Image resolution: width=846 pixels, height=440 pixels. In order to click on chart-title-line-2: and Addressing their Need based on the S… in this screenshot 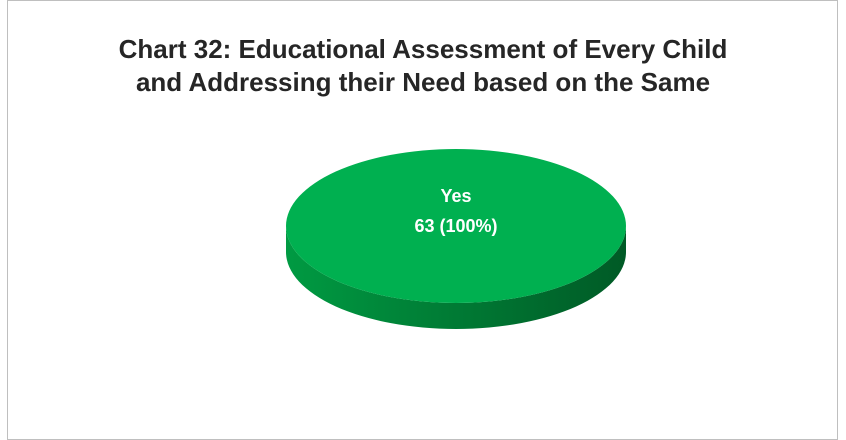, I will do `click(423, 82)`.